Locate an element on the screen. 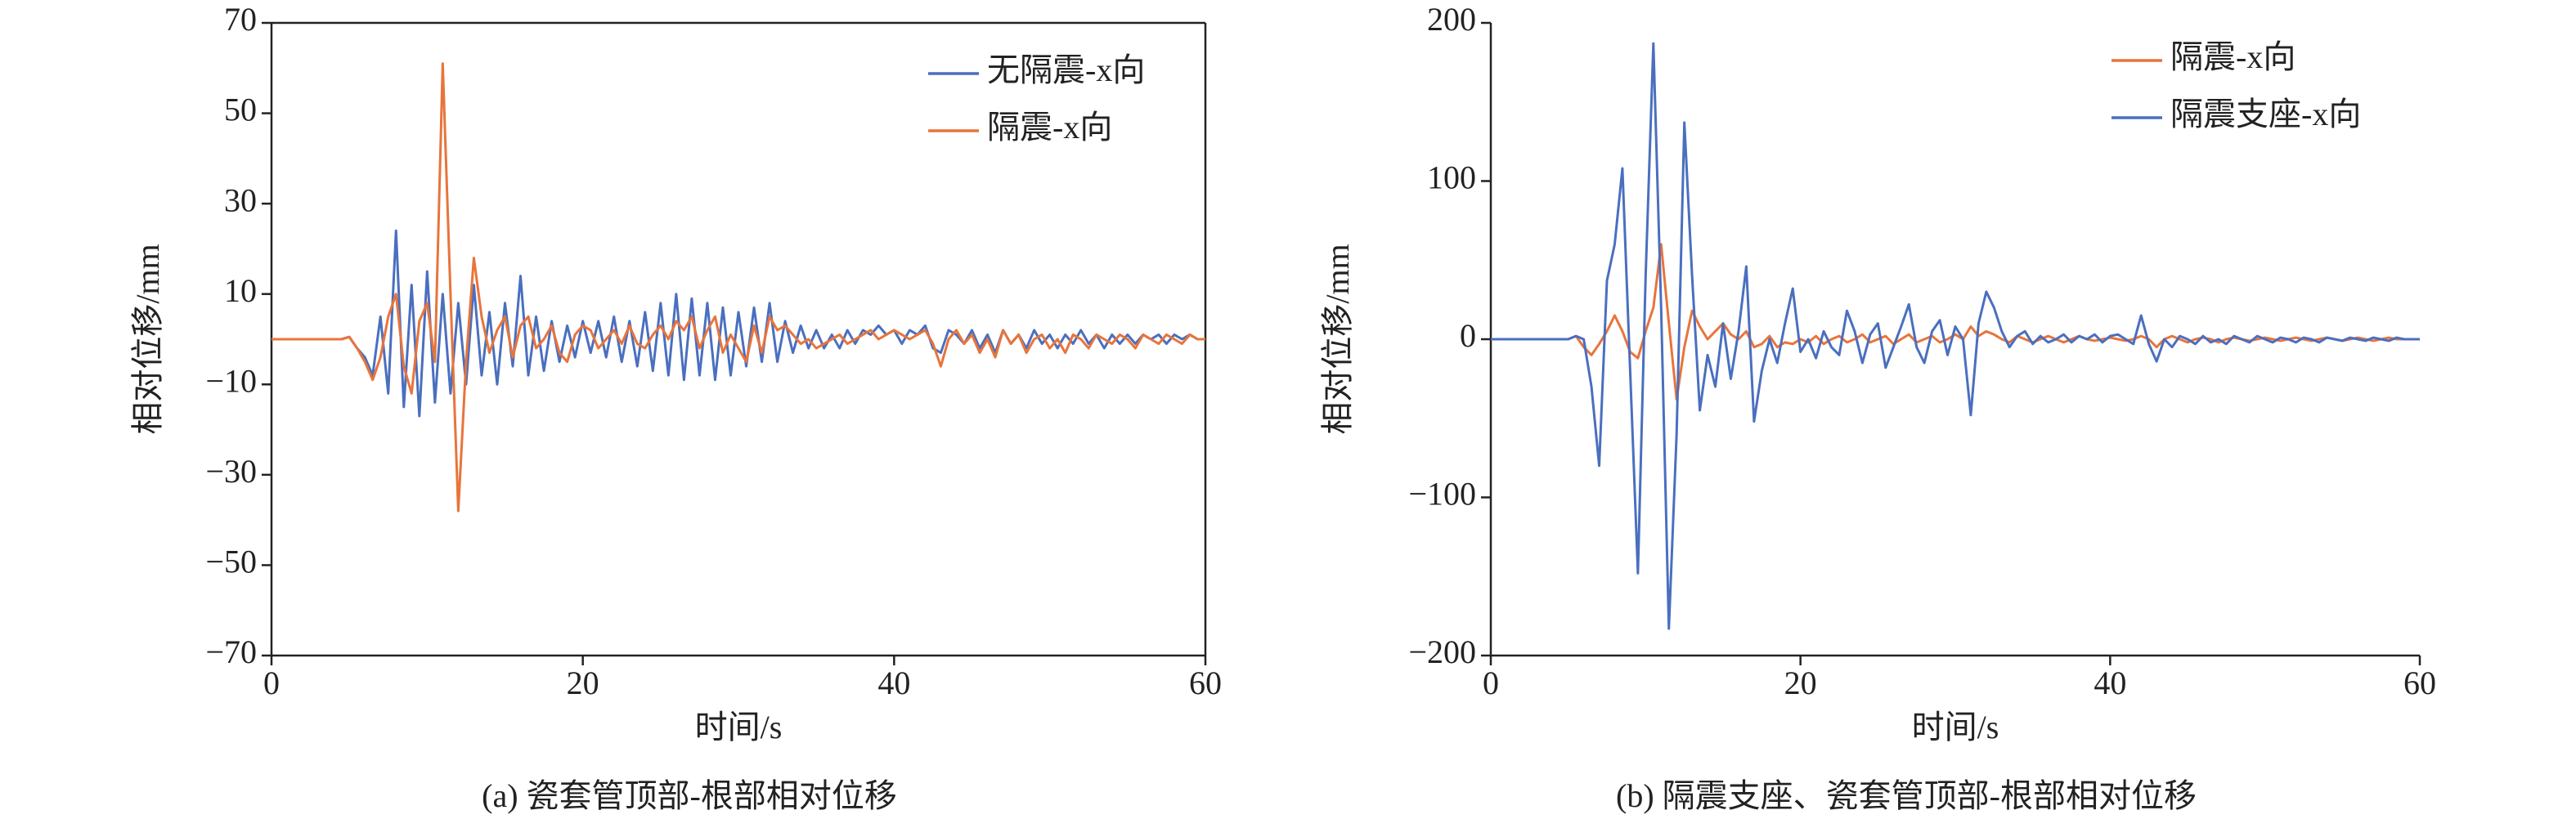 This screenshot has width=2576, height=828. chart-caption: (a) 瓷套管顶部-根部相对位移 is located at coordinates (689, 795).